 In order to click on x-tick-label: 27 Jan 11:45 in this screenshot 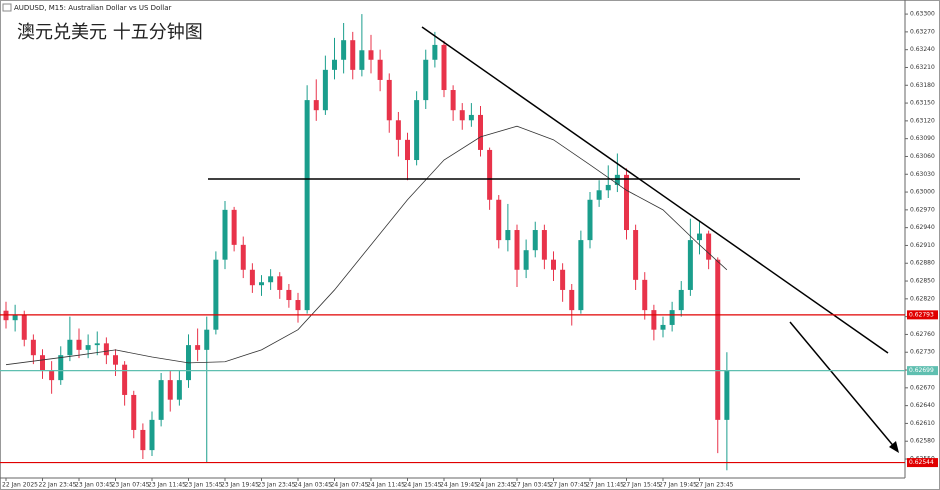, I will do `click(605, 485)`.